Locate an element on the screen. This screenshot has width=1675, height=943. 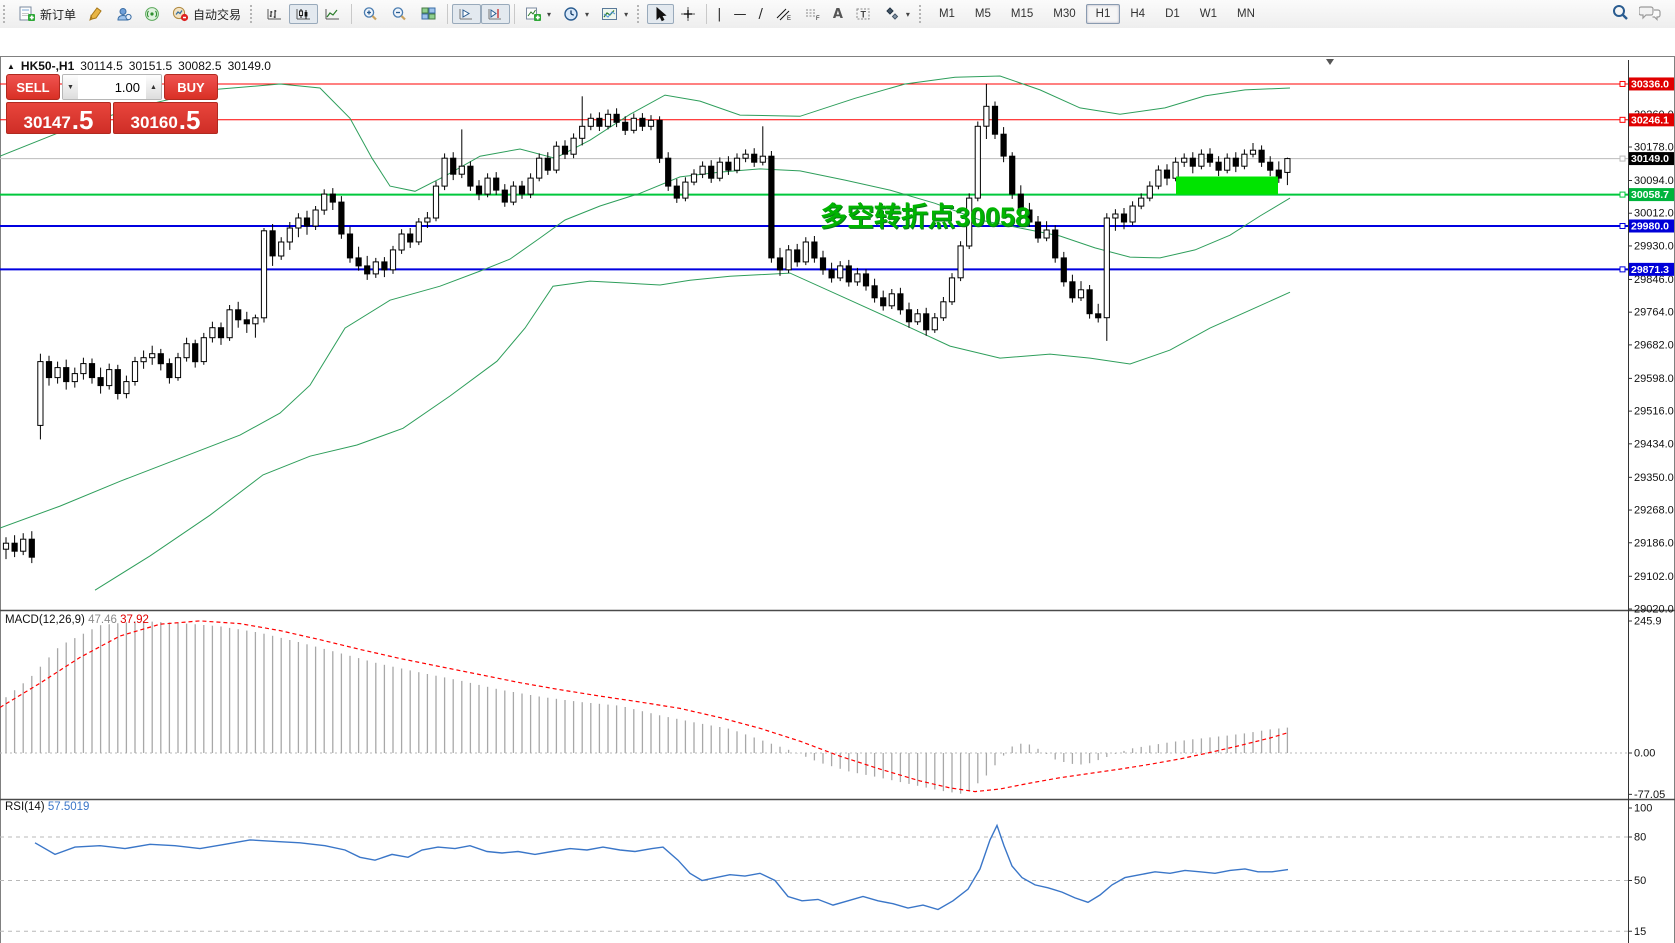
fibonacci-icon: F is located at coordinates (812, 15).